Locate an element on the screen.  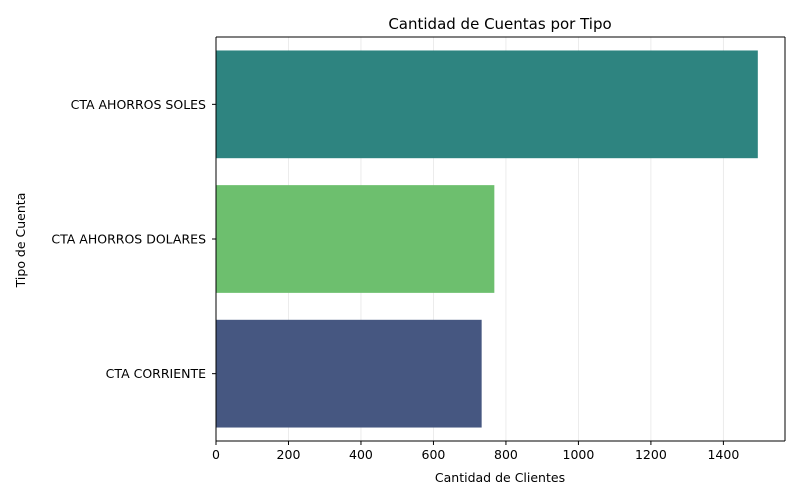
y-tick-label: CTA AHORROS SOLES is located at coordinates (138, 104).